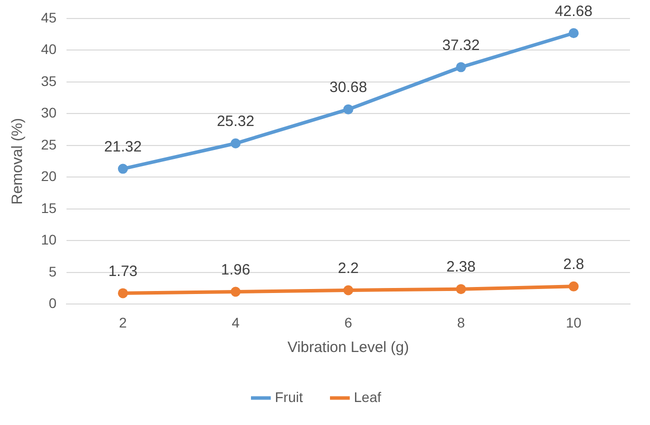 The width and height of the screenshot is (650, 425). What do you see at coordinates (349, 87) in the screenshot?
I see `data-label: 30.68` at bounding box center [349, 87].